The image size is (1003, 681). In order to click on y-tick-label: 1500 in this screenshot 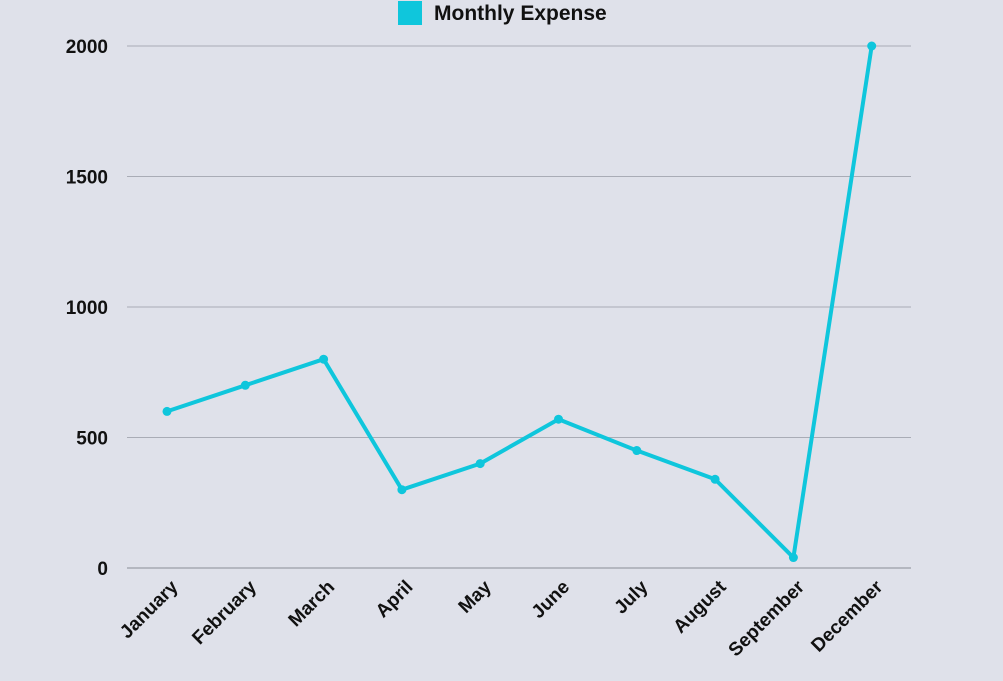, I will do `click(87, 178)`.